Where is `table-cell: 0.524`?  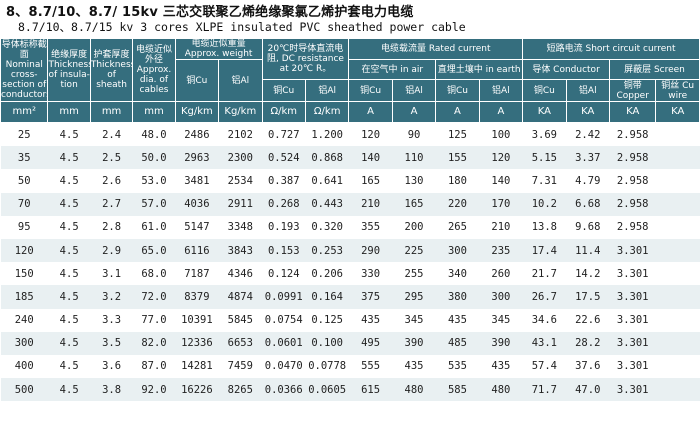 table-cell: 0.524 is located at coordinates (284, 158).